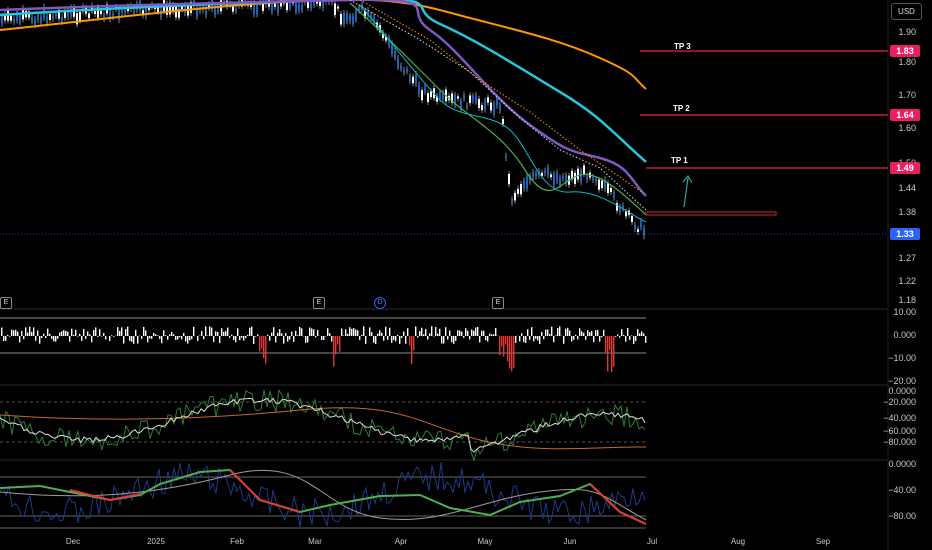 The image size is (932, 550). What do you see at coordinates (156, 541) in the screenshot?
I see `time-axis-label: 2025` at bounding box center [156, 541].